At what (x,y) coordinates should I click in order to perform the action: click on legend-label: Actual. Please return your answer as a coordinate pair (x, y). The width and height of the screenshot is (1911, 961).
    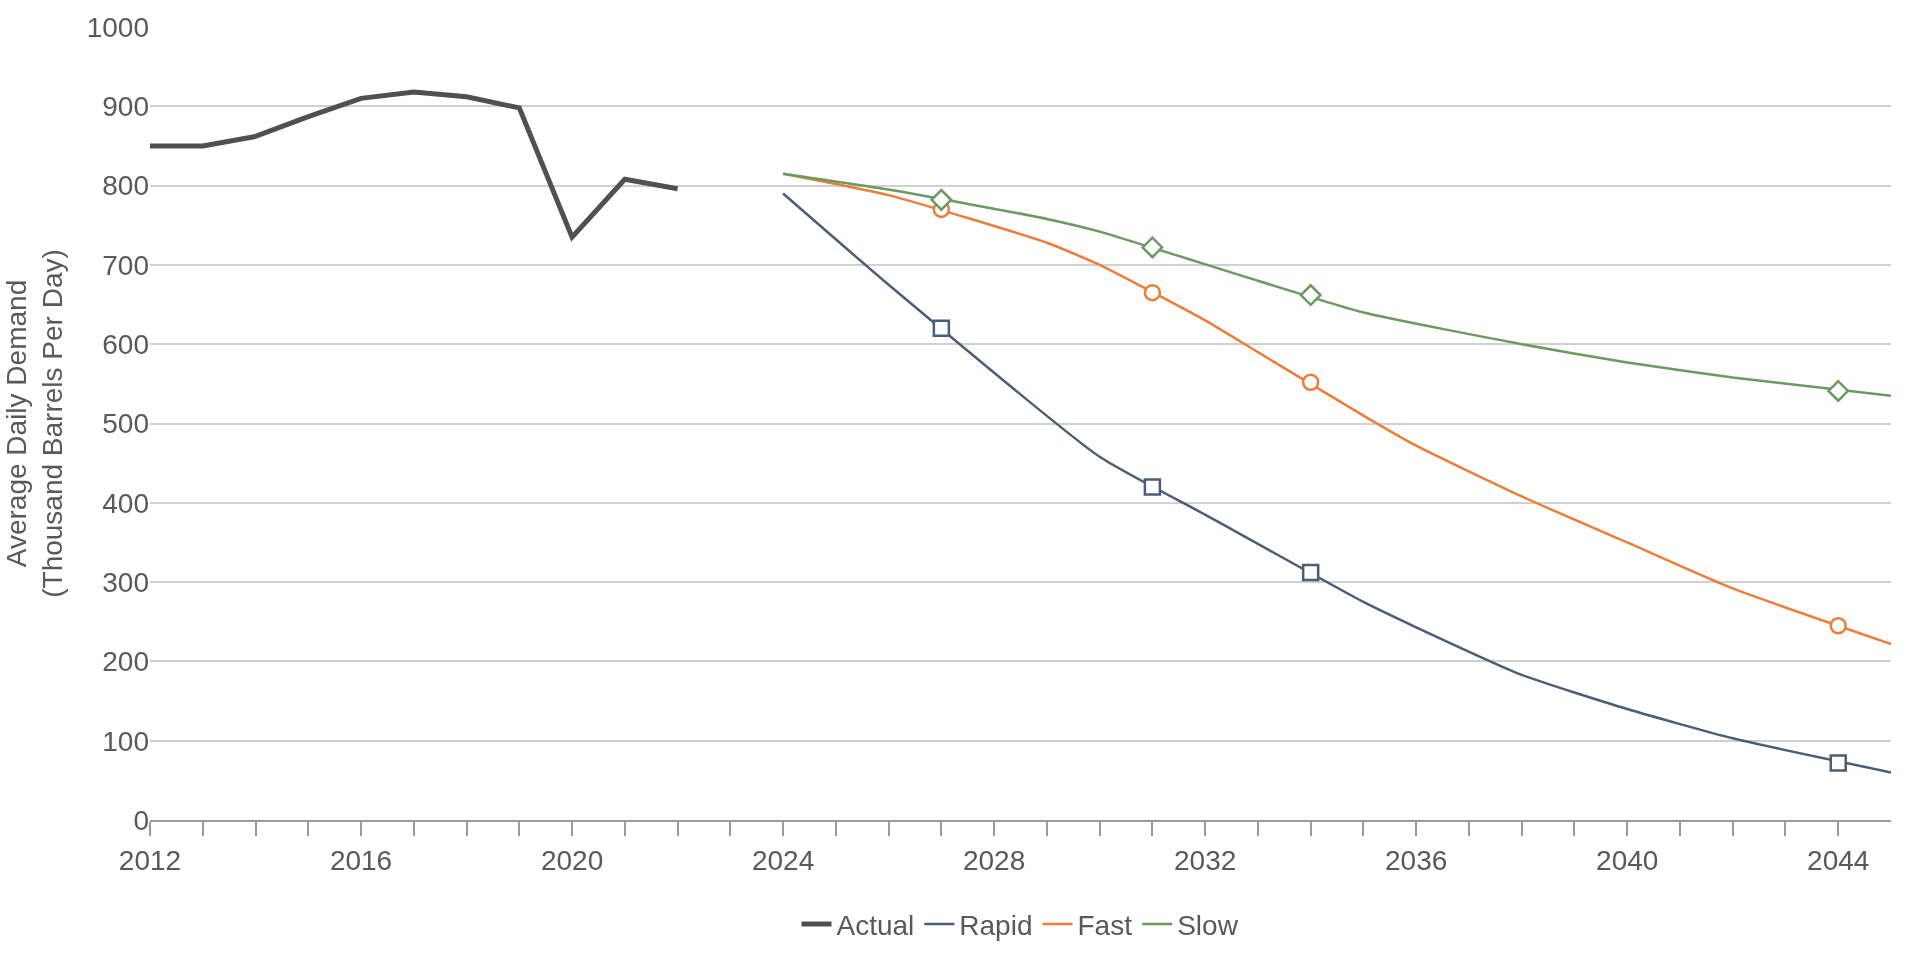
    Looking at the image, I should click on (875, 925).